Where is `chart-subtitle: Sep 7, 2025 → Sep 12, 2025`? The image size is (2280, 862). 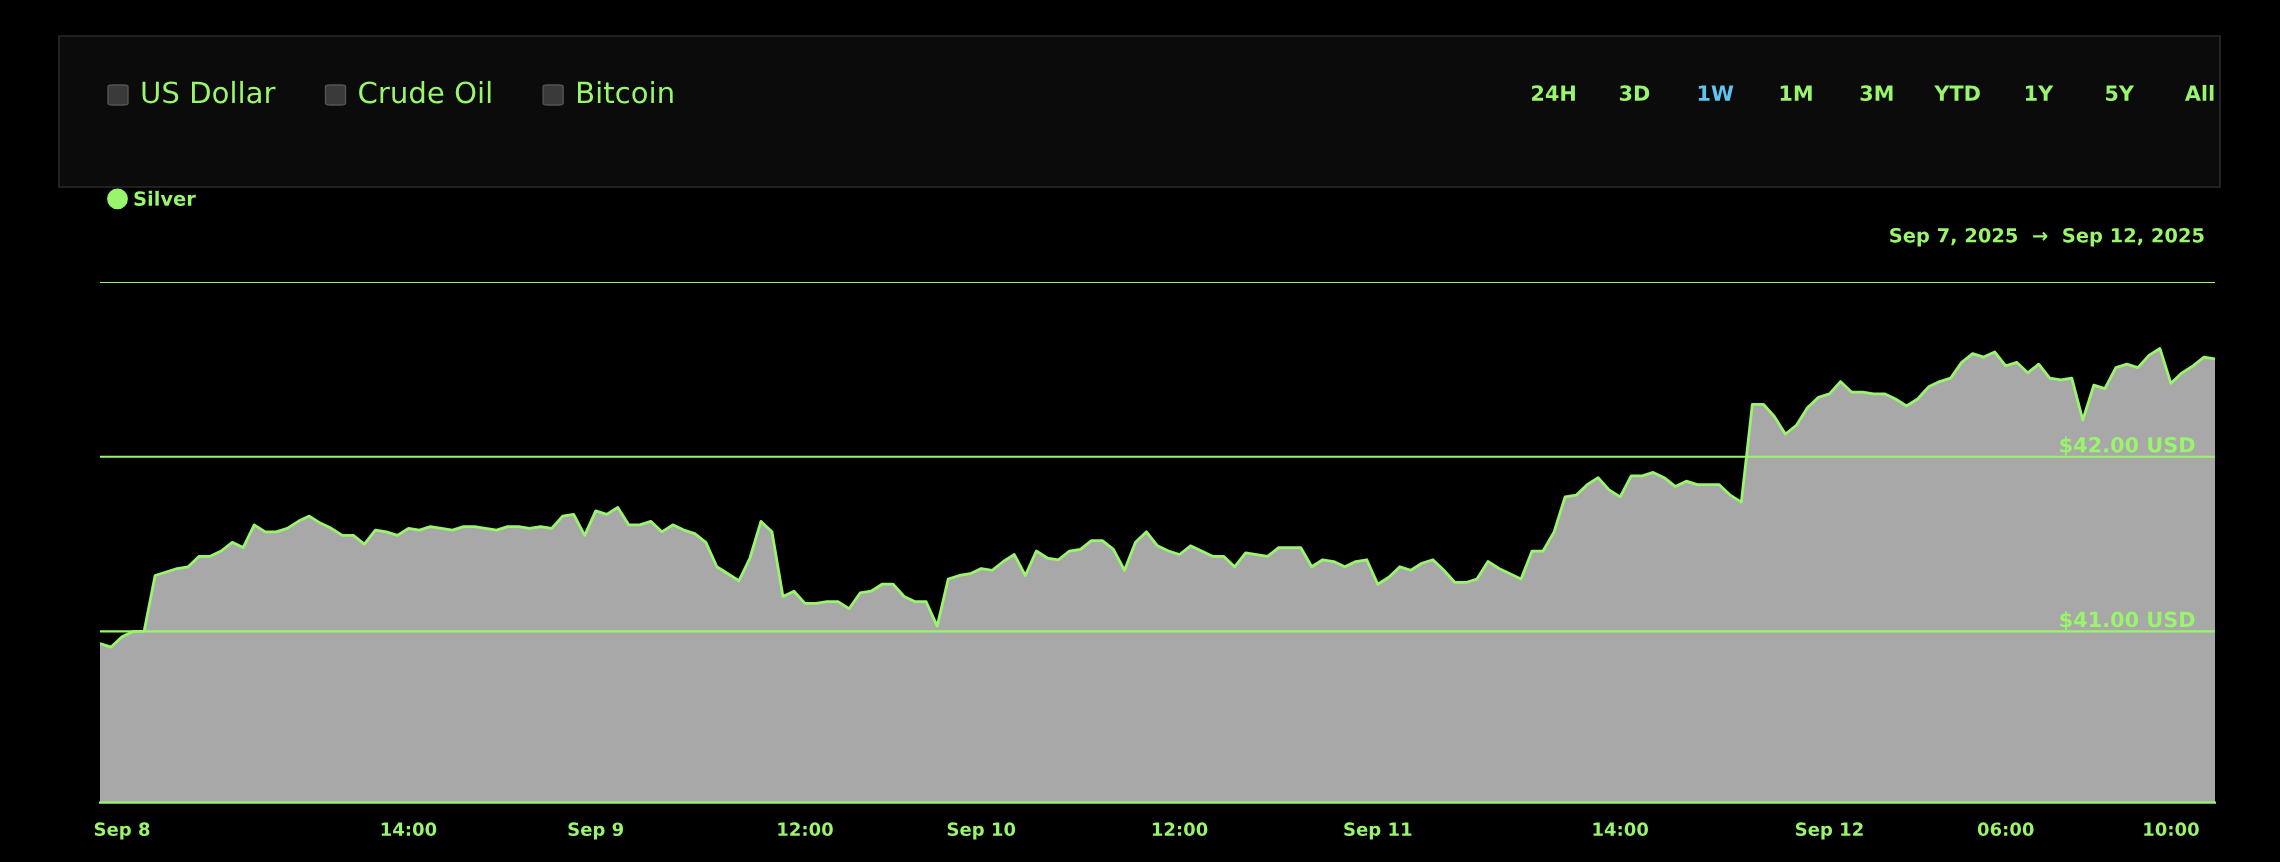
chart-subtitle: Sep 7, 2025 → Sep 12, 2025 is located at coordinates (2047, 237).